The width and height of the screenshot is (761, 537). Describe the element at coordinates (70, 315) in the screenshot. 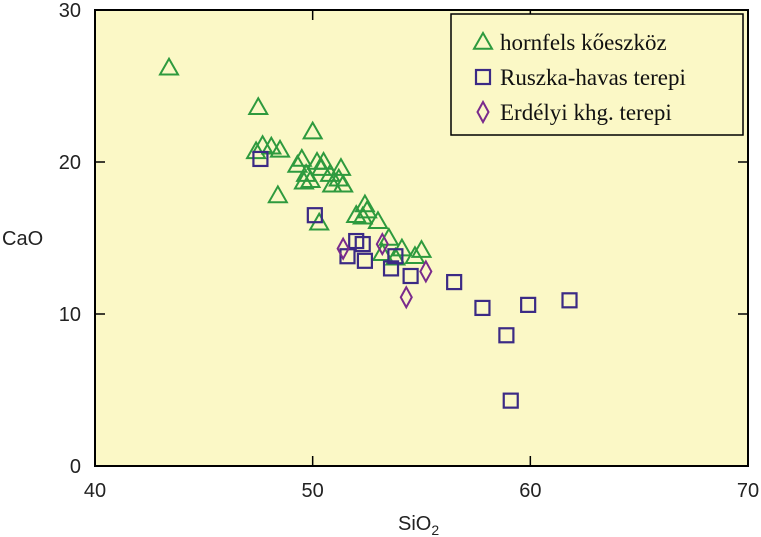

I see `y-tick-label: 10` at that location.